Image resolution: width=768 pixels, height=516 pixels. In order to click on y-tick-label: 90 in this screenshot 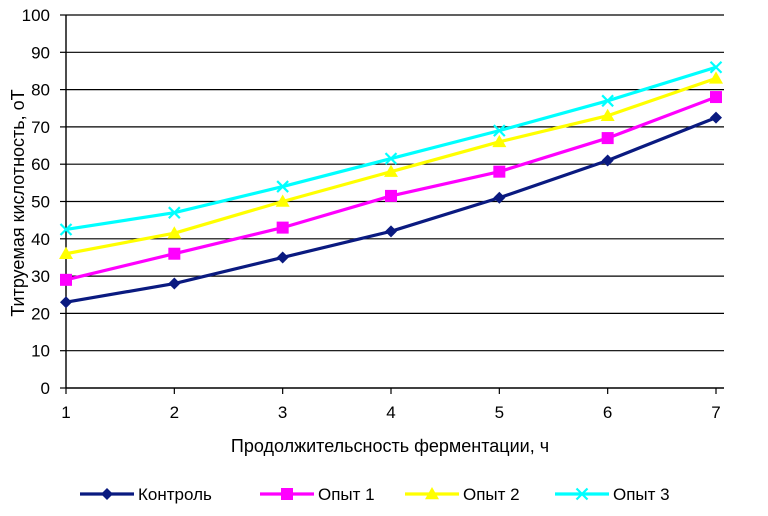, I will do `click(40, 52)`.